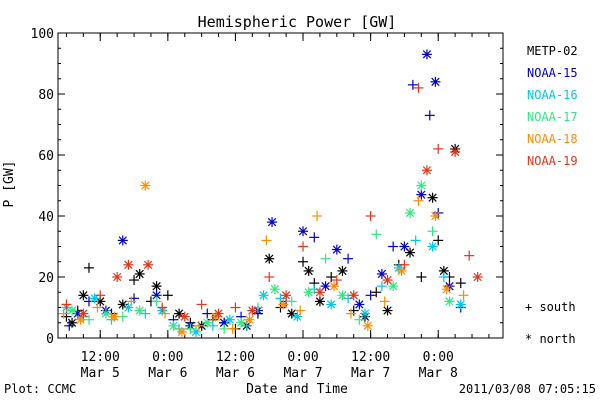 The width and height of the screenshot is (600, 400). Describe the element at coordinates (552, 73) in the screenshot. I see `legend-entry: NOAA-15` at that location.